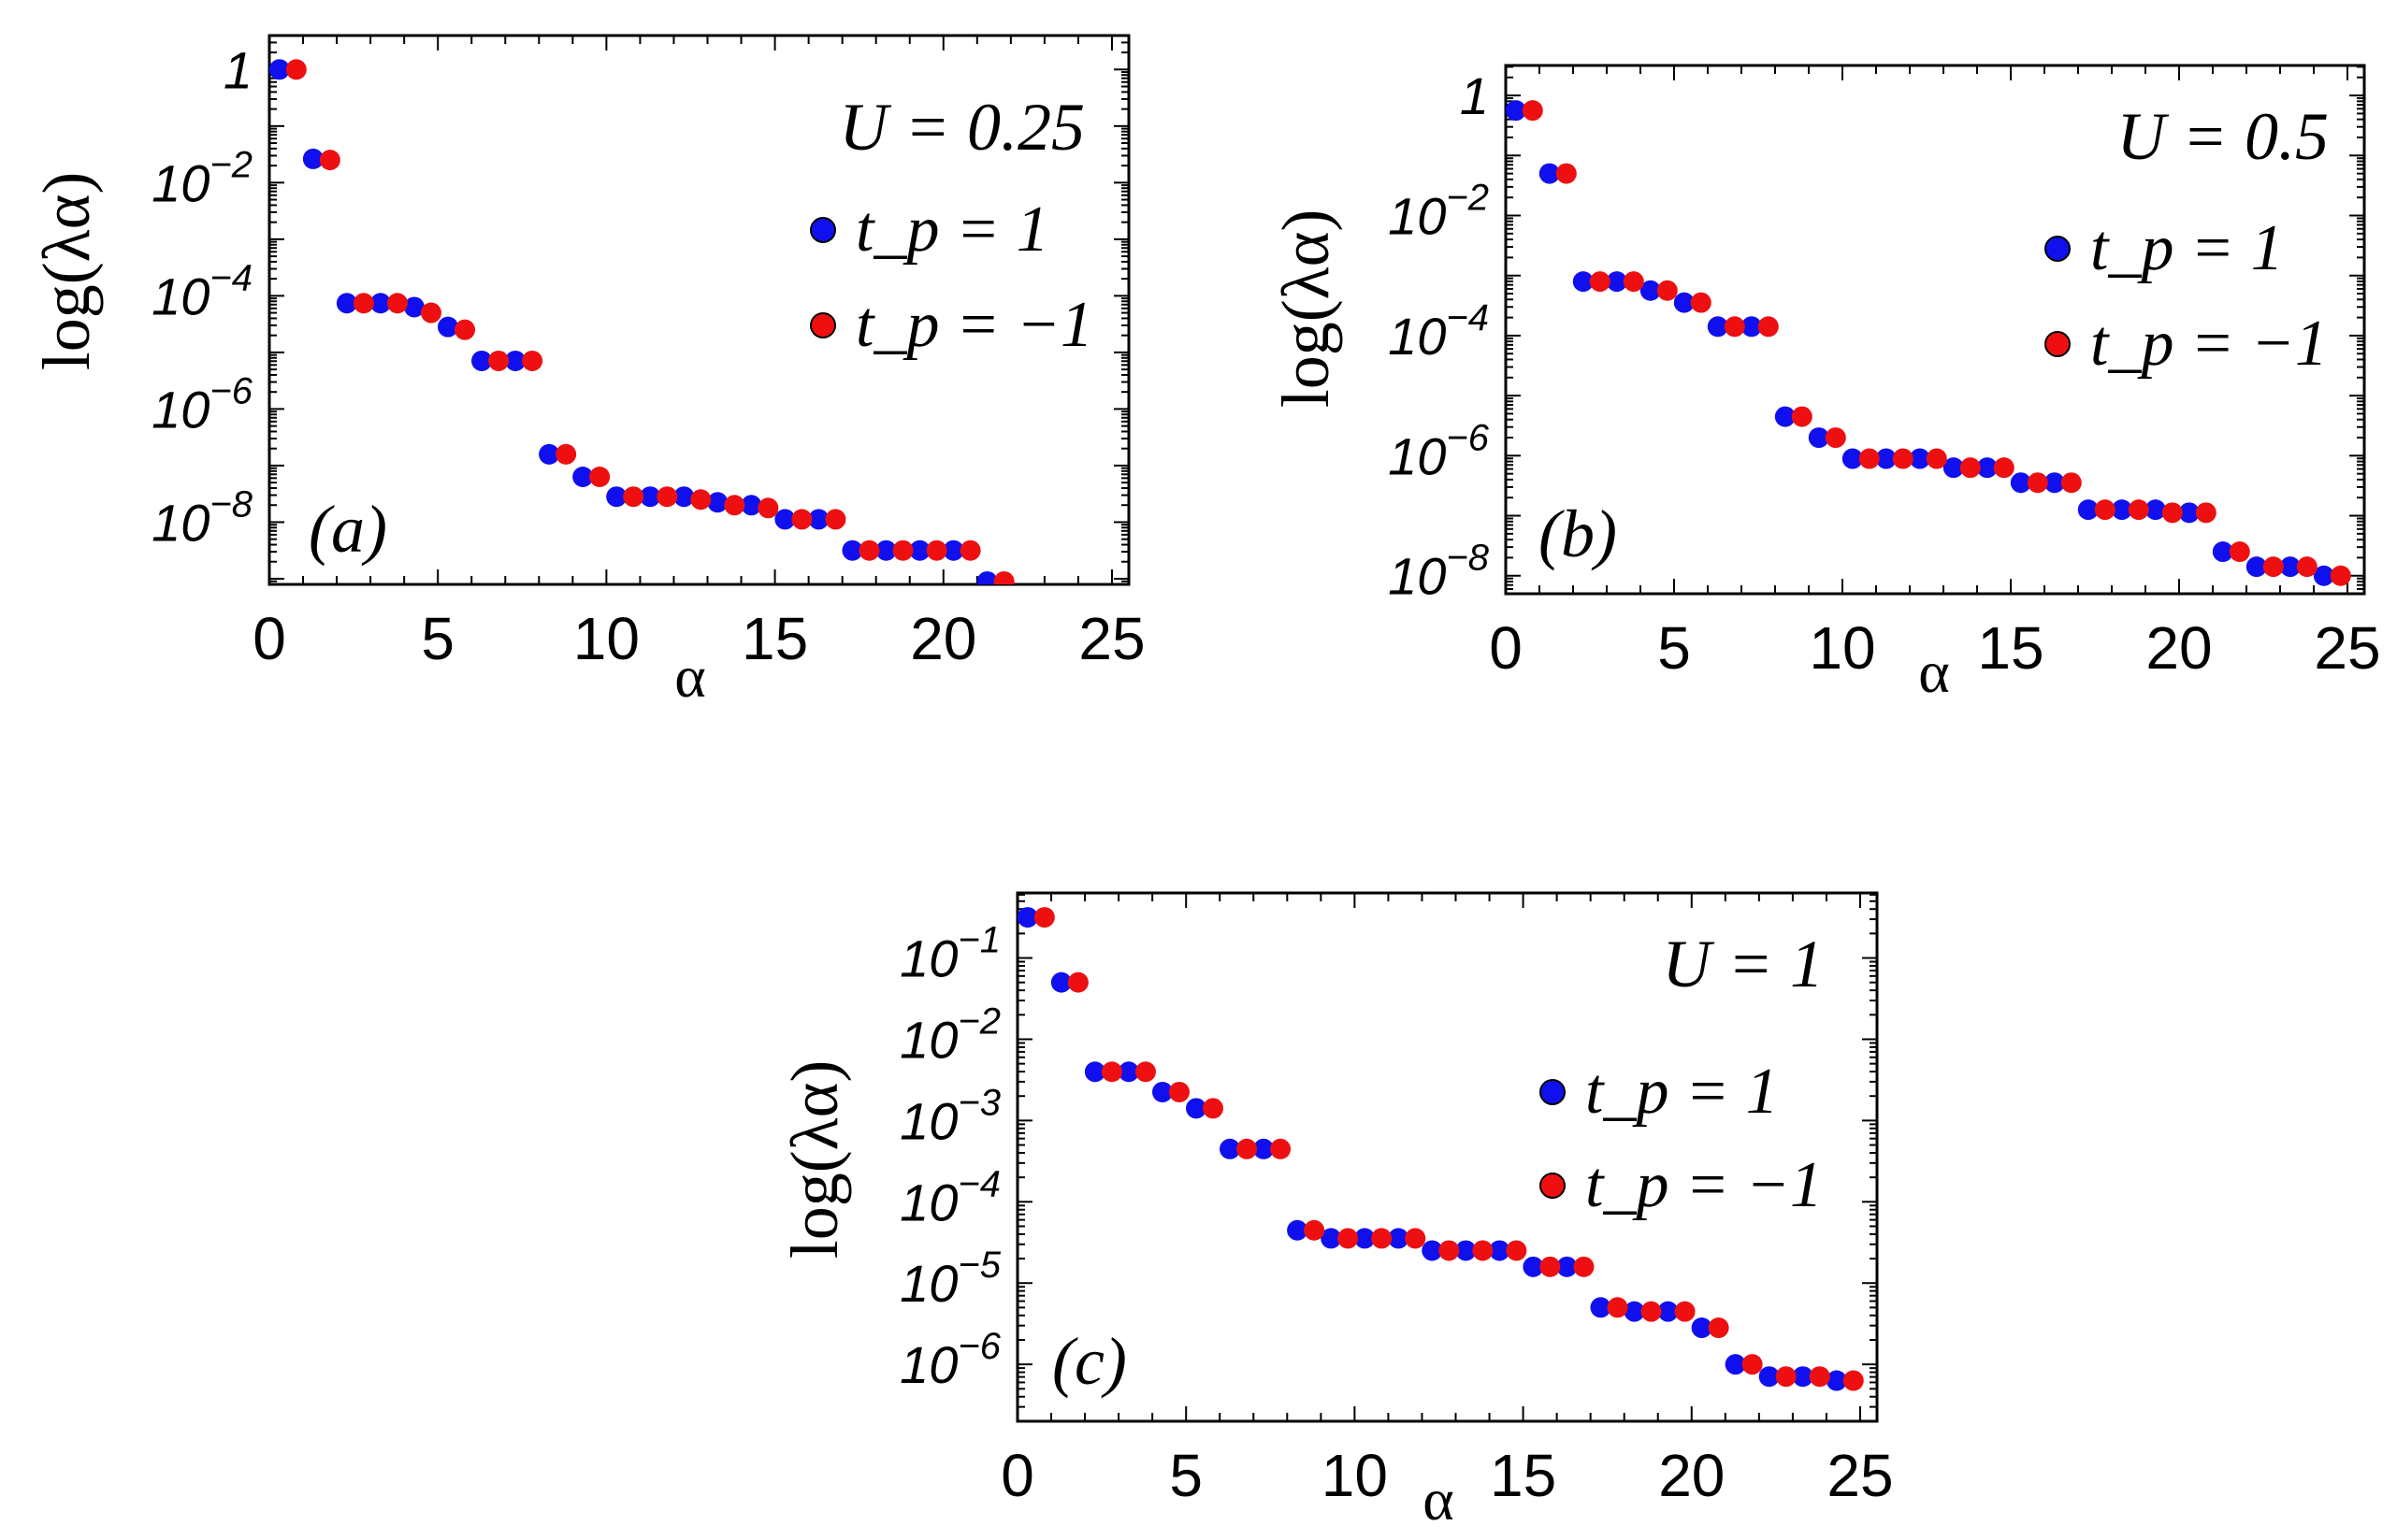 The height and width of the screenshot is (1540, 2397). I want to click on x-axis-label: α, so click(1934, 672).